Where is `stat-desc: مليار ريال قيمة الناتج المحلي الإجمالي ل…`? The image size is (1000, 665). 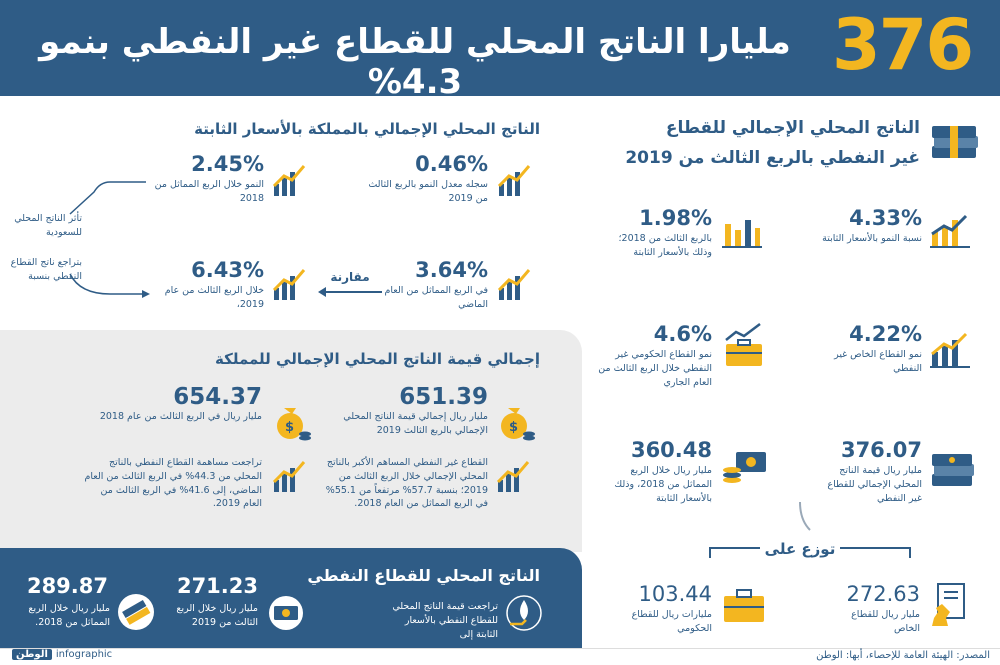
stat-desc: مليار ريال قيمة الناتج المحلي الإجمالي ل… is located at coordinates (874, 484).